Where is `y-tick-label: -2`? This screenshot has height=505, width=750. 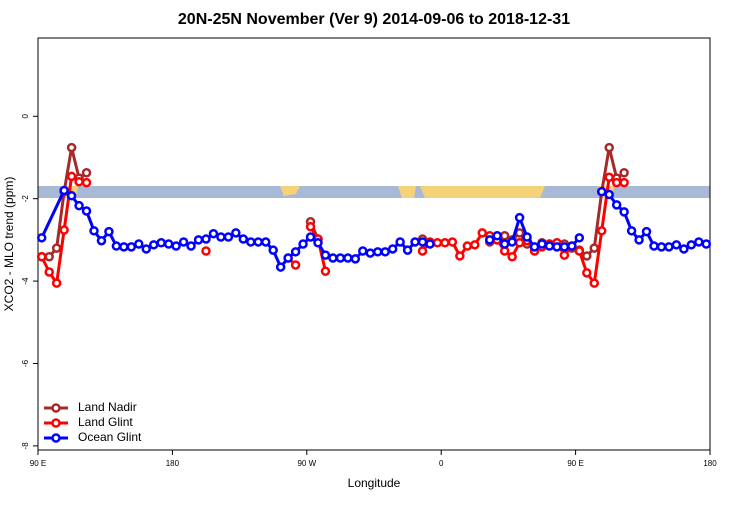
y-tick-label: -2 is located at coordinates (25, 199).